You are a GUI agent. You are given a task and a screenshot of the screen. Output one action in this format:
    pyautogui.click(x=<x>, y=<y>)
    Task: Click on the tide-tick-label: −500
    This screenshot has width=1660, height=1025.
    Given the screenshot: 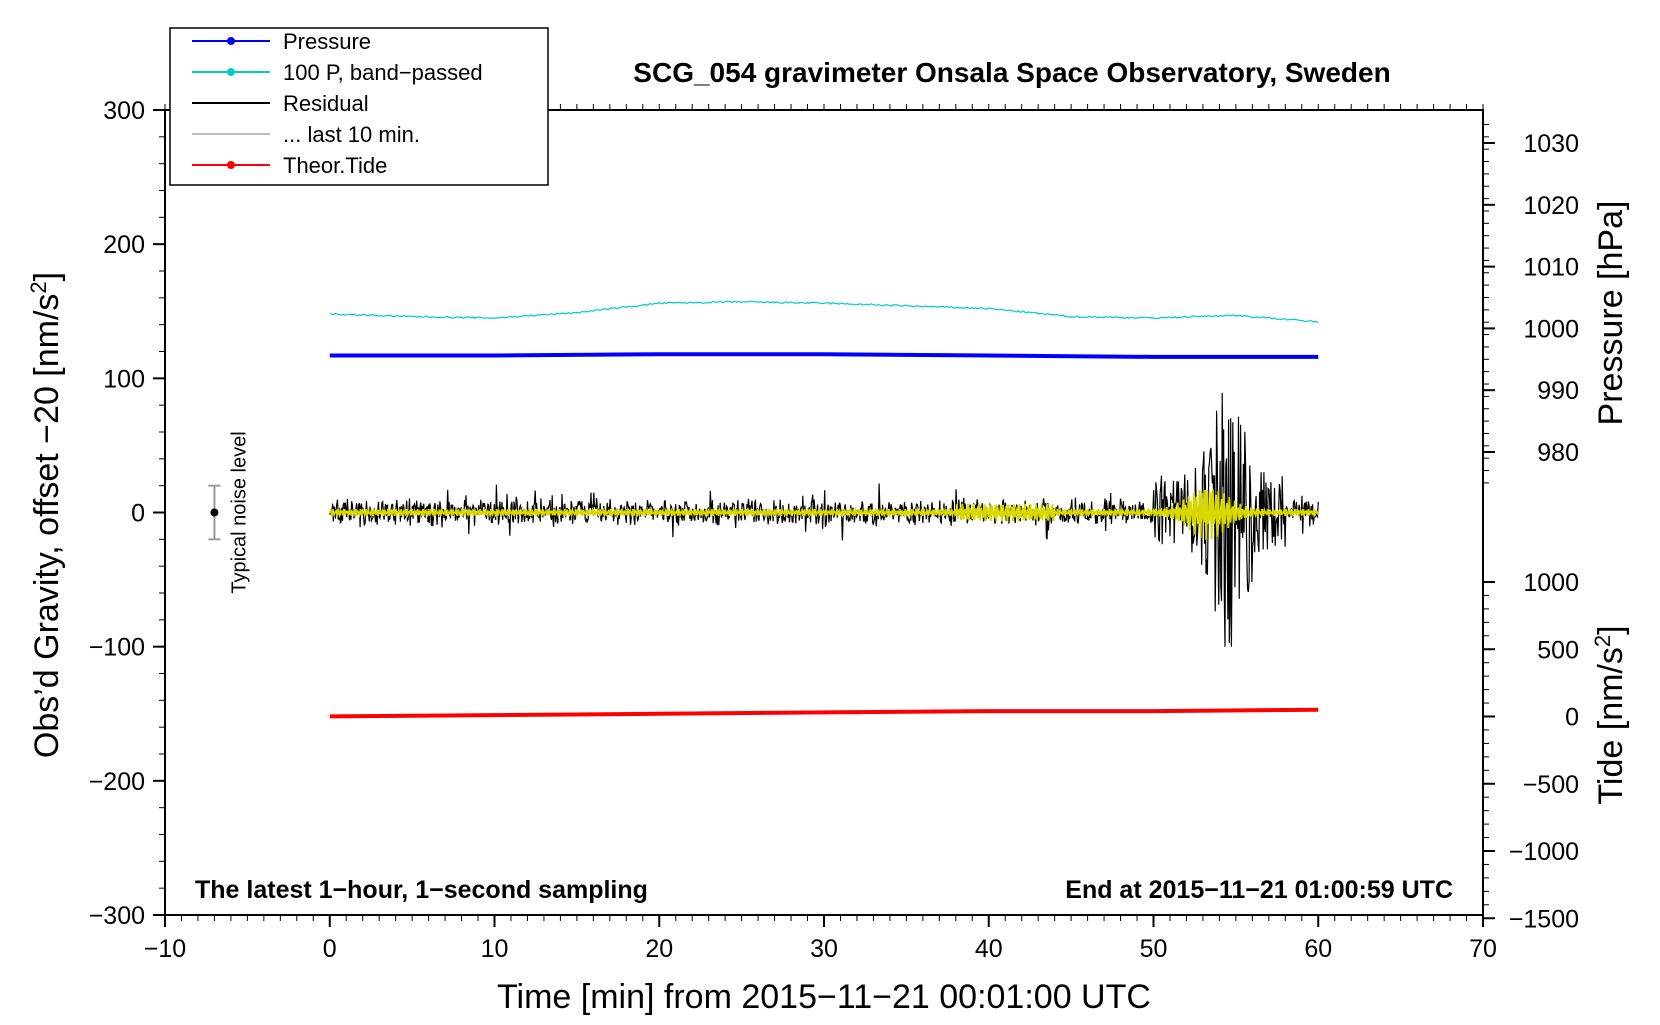 What is the action you would take?
    pyautogui.click(x=1551, y=785)
    